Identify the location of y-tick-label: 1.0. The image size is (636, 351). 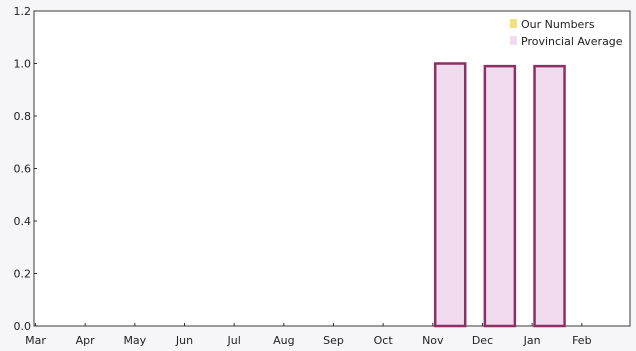
(23, 64).